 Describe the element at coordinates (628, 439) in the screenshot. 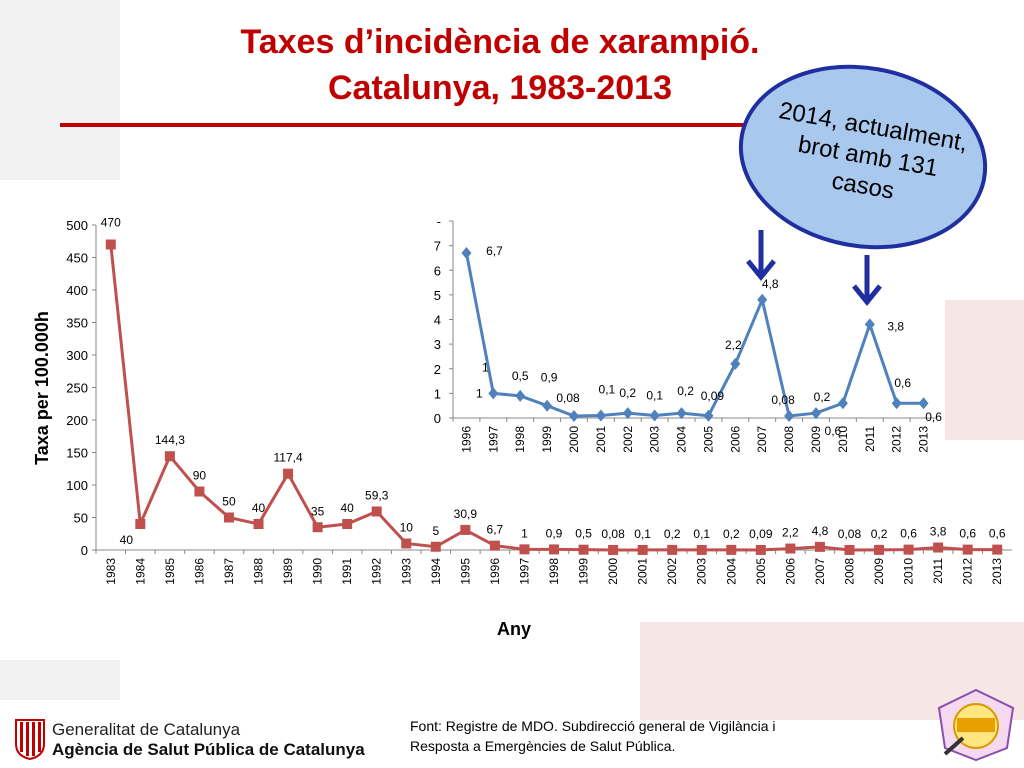

I see `inset-x-tick-label: 2002` at that location.